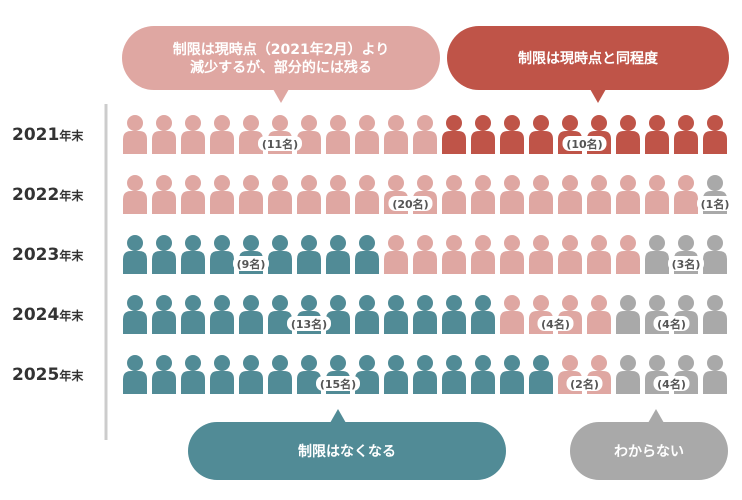  I want to click on count-label: (20名), so click(410, 204).